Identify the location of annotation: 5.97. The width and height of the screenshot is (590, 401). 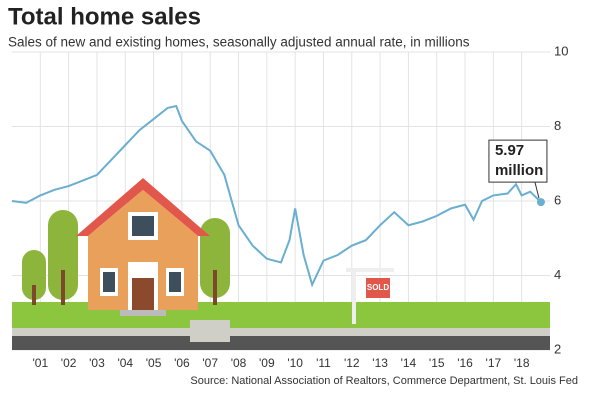
(509, 150).